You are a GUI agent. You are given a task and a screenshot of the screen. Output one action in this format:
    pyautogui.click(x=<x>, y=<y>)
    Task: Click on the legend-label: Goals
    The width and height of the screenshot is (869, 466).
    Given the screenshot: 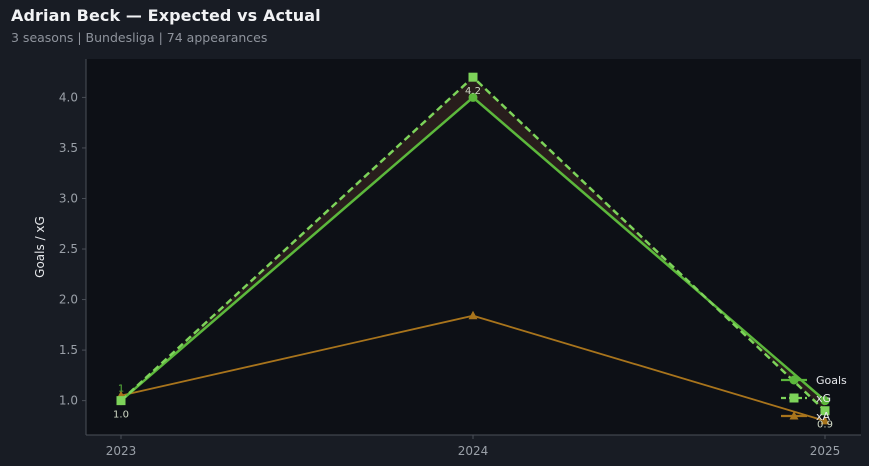 What is the action you would take?
    pyautogui.click(x=831, y=380)
    